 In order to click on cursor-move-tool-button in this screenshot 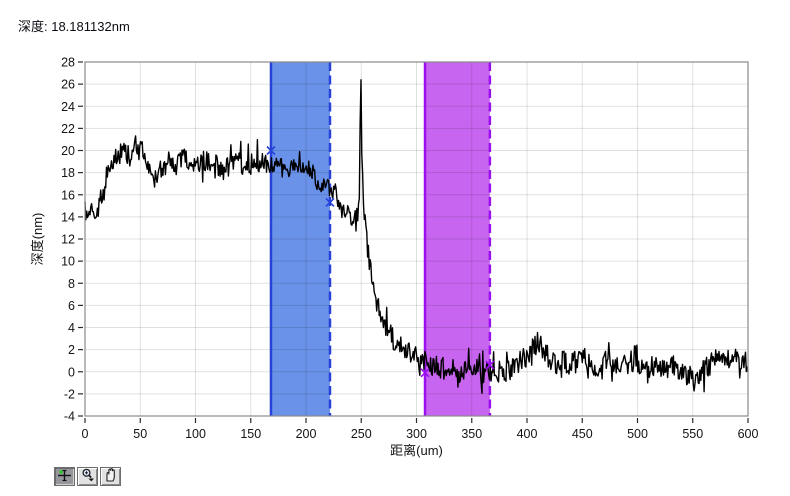, I will do `click(64, 476)`.